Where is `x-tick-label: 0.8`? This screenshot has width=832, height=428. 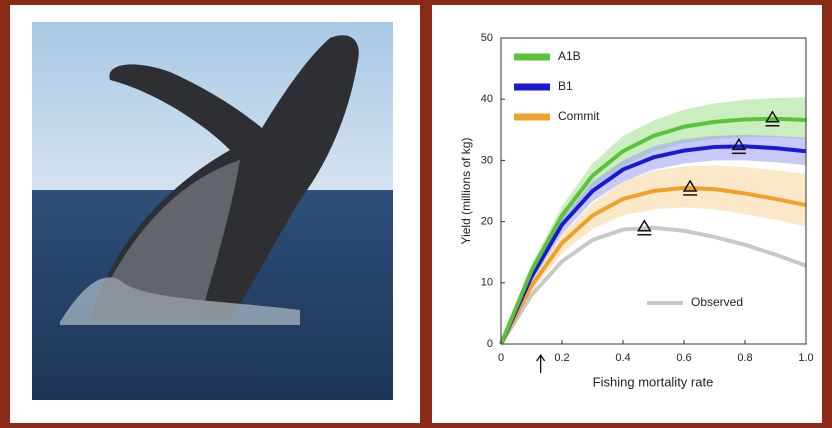
x-tick-label: 0.8 is located at coordinates (744, 358).